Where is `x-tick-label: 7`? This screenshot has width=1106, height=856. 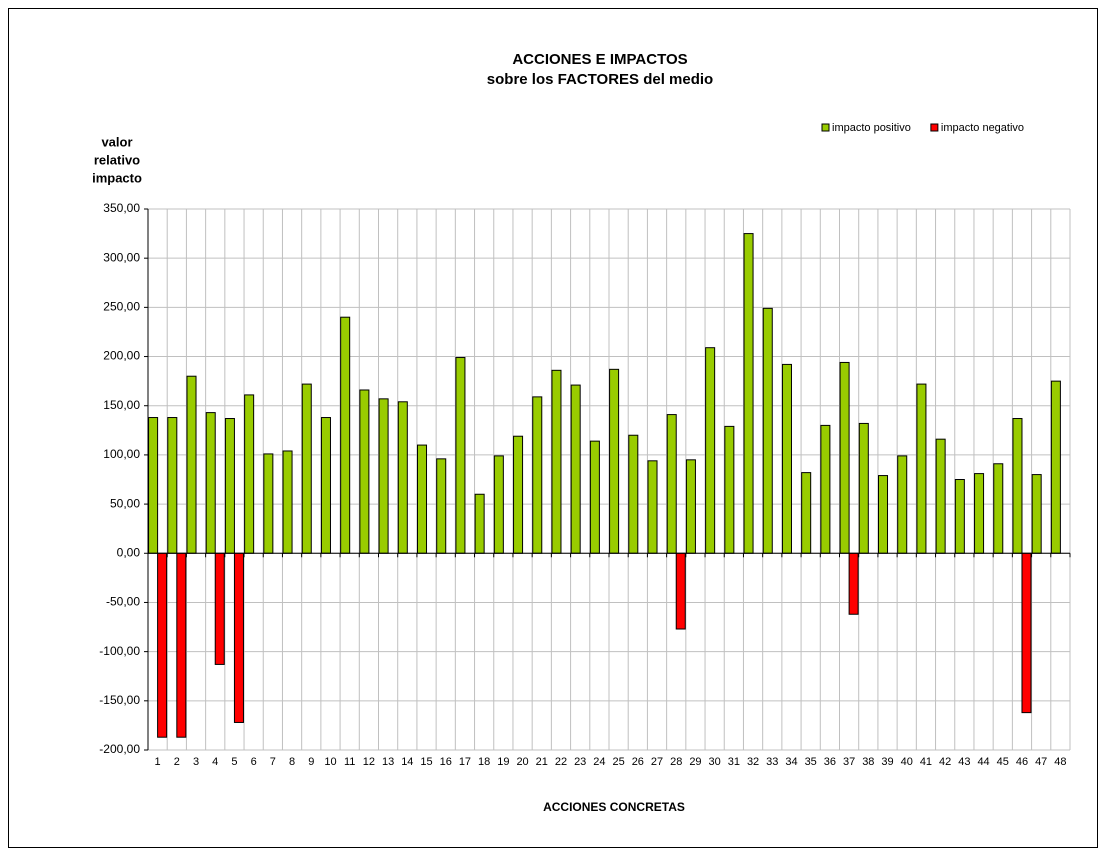
x-tick-label: 7 is located at coordinates (273, 762).